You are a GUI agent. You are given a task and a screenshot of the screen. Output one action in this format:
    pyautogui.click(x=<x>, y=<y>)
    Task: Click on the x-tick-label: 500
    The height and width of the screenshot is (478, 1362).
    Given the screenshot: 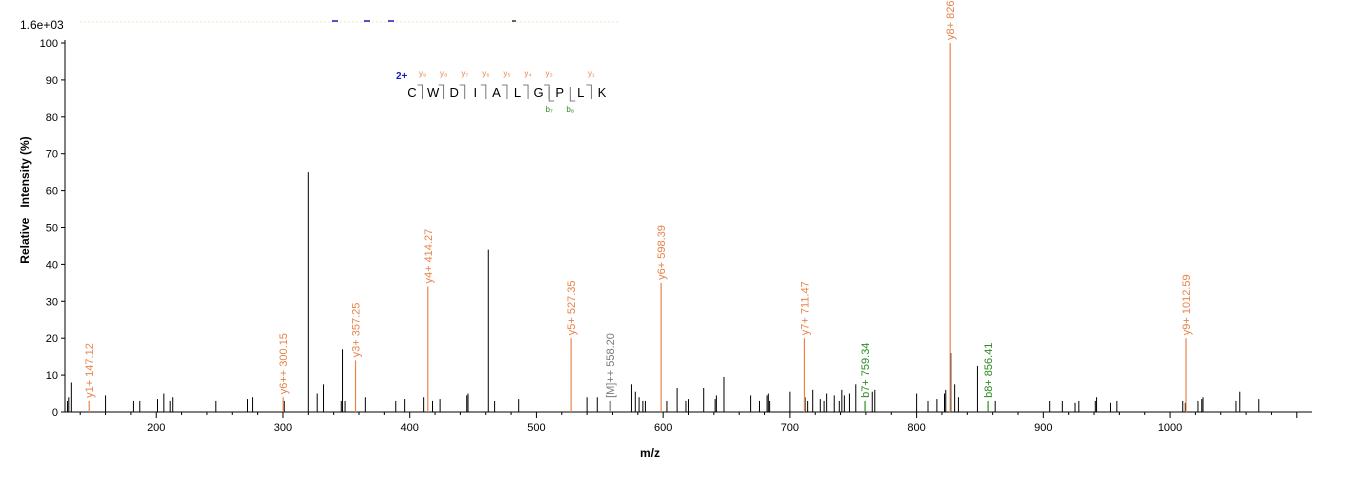 What is the action you would take?
    pyautogui.click(x=536, y=428)
    